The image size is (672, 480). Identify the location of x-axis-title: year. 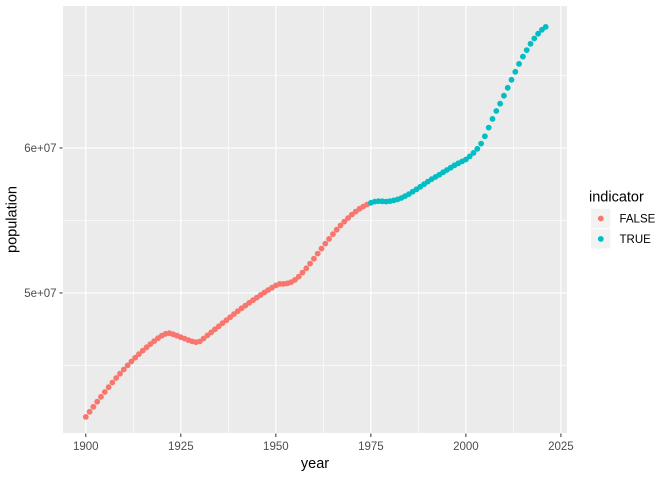
(315, 464).